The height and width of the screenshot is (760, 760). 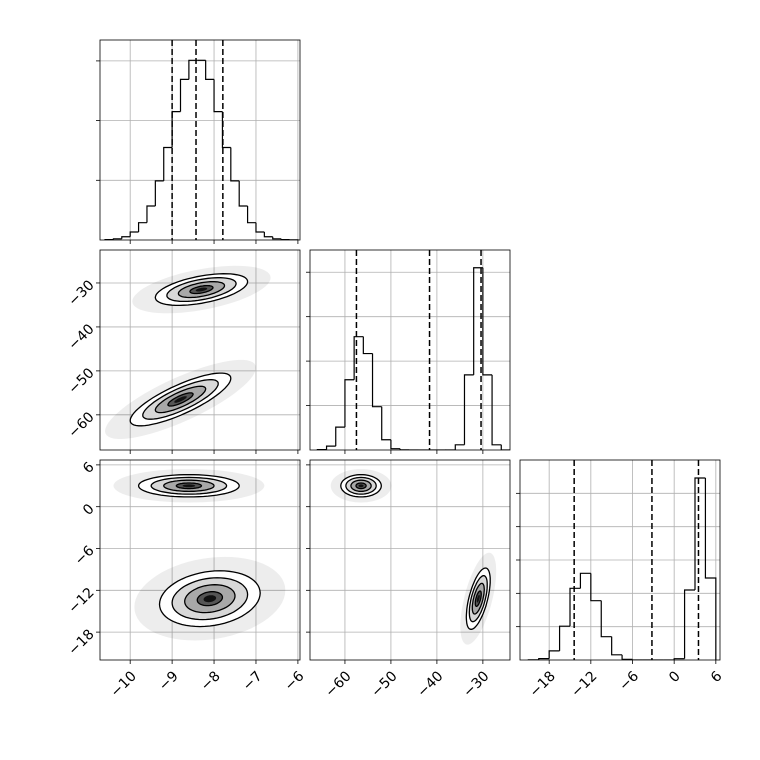 What do you see at coordinates (169, 681) in the screenshot?
I see `x-tick-label: −9` at bounding box center [169, 681].